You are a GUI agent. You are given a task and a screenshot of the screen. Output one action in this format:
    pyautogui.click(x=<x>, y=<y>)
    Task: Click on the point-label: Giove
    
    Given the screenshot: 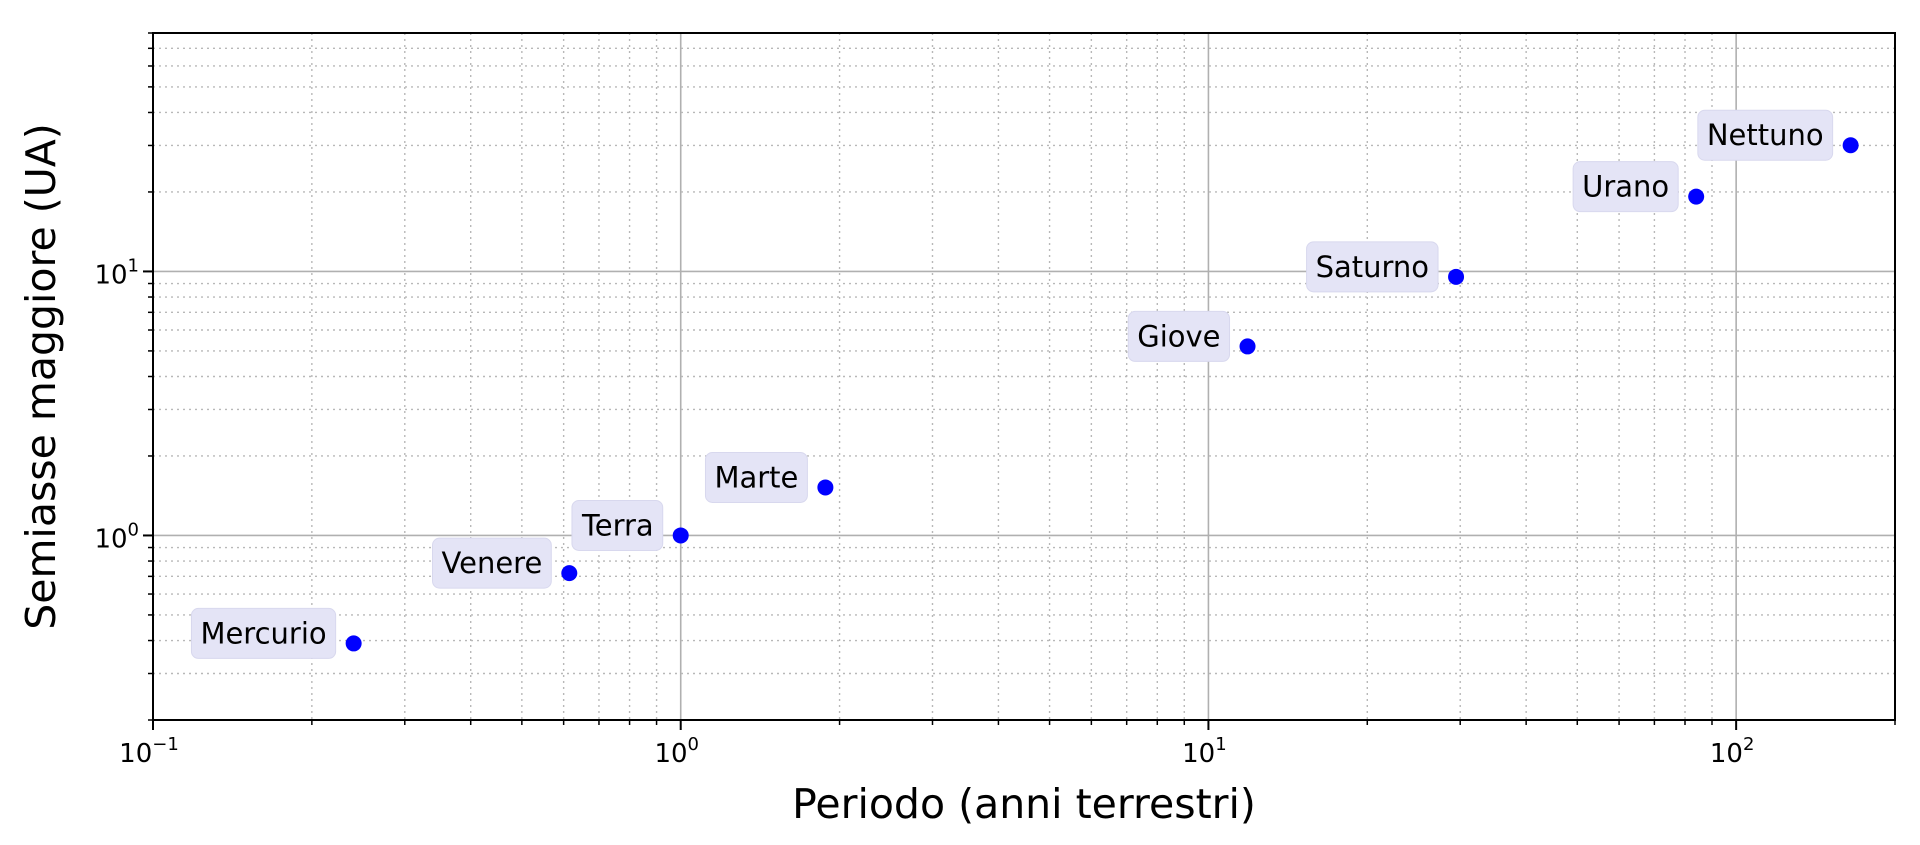 What is the action you would take?
    pyautogui.click(x=1179, y=336)
    